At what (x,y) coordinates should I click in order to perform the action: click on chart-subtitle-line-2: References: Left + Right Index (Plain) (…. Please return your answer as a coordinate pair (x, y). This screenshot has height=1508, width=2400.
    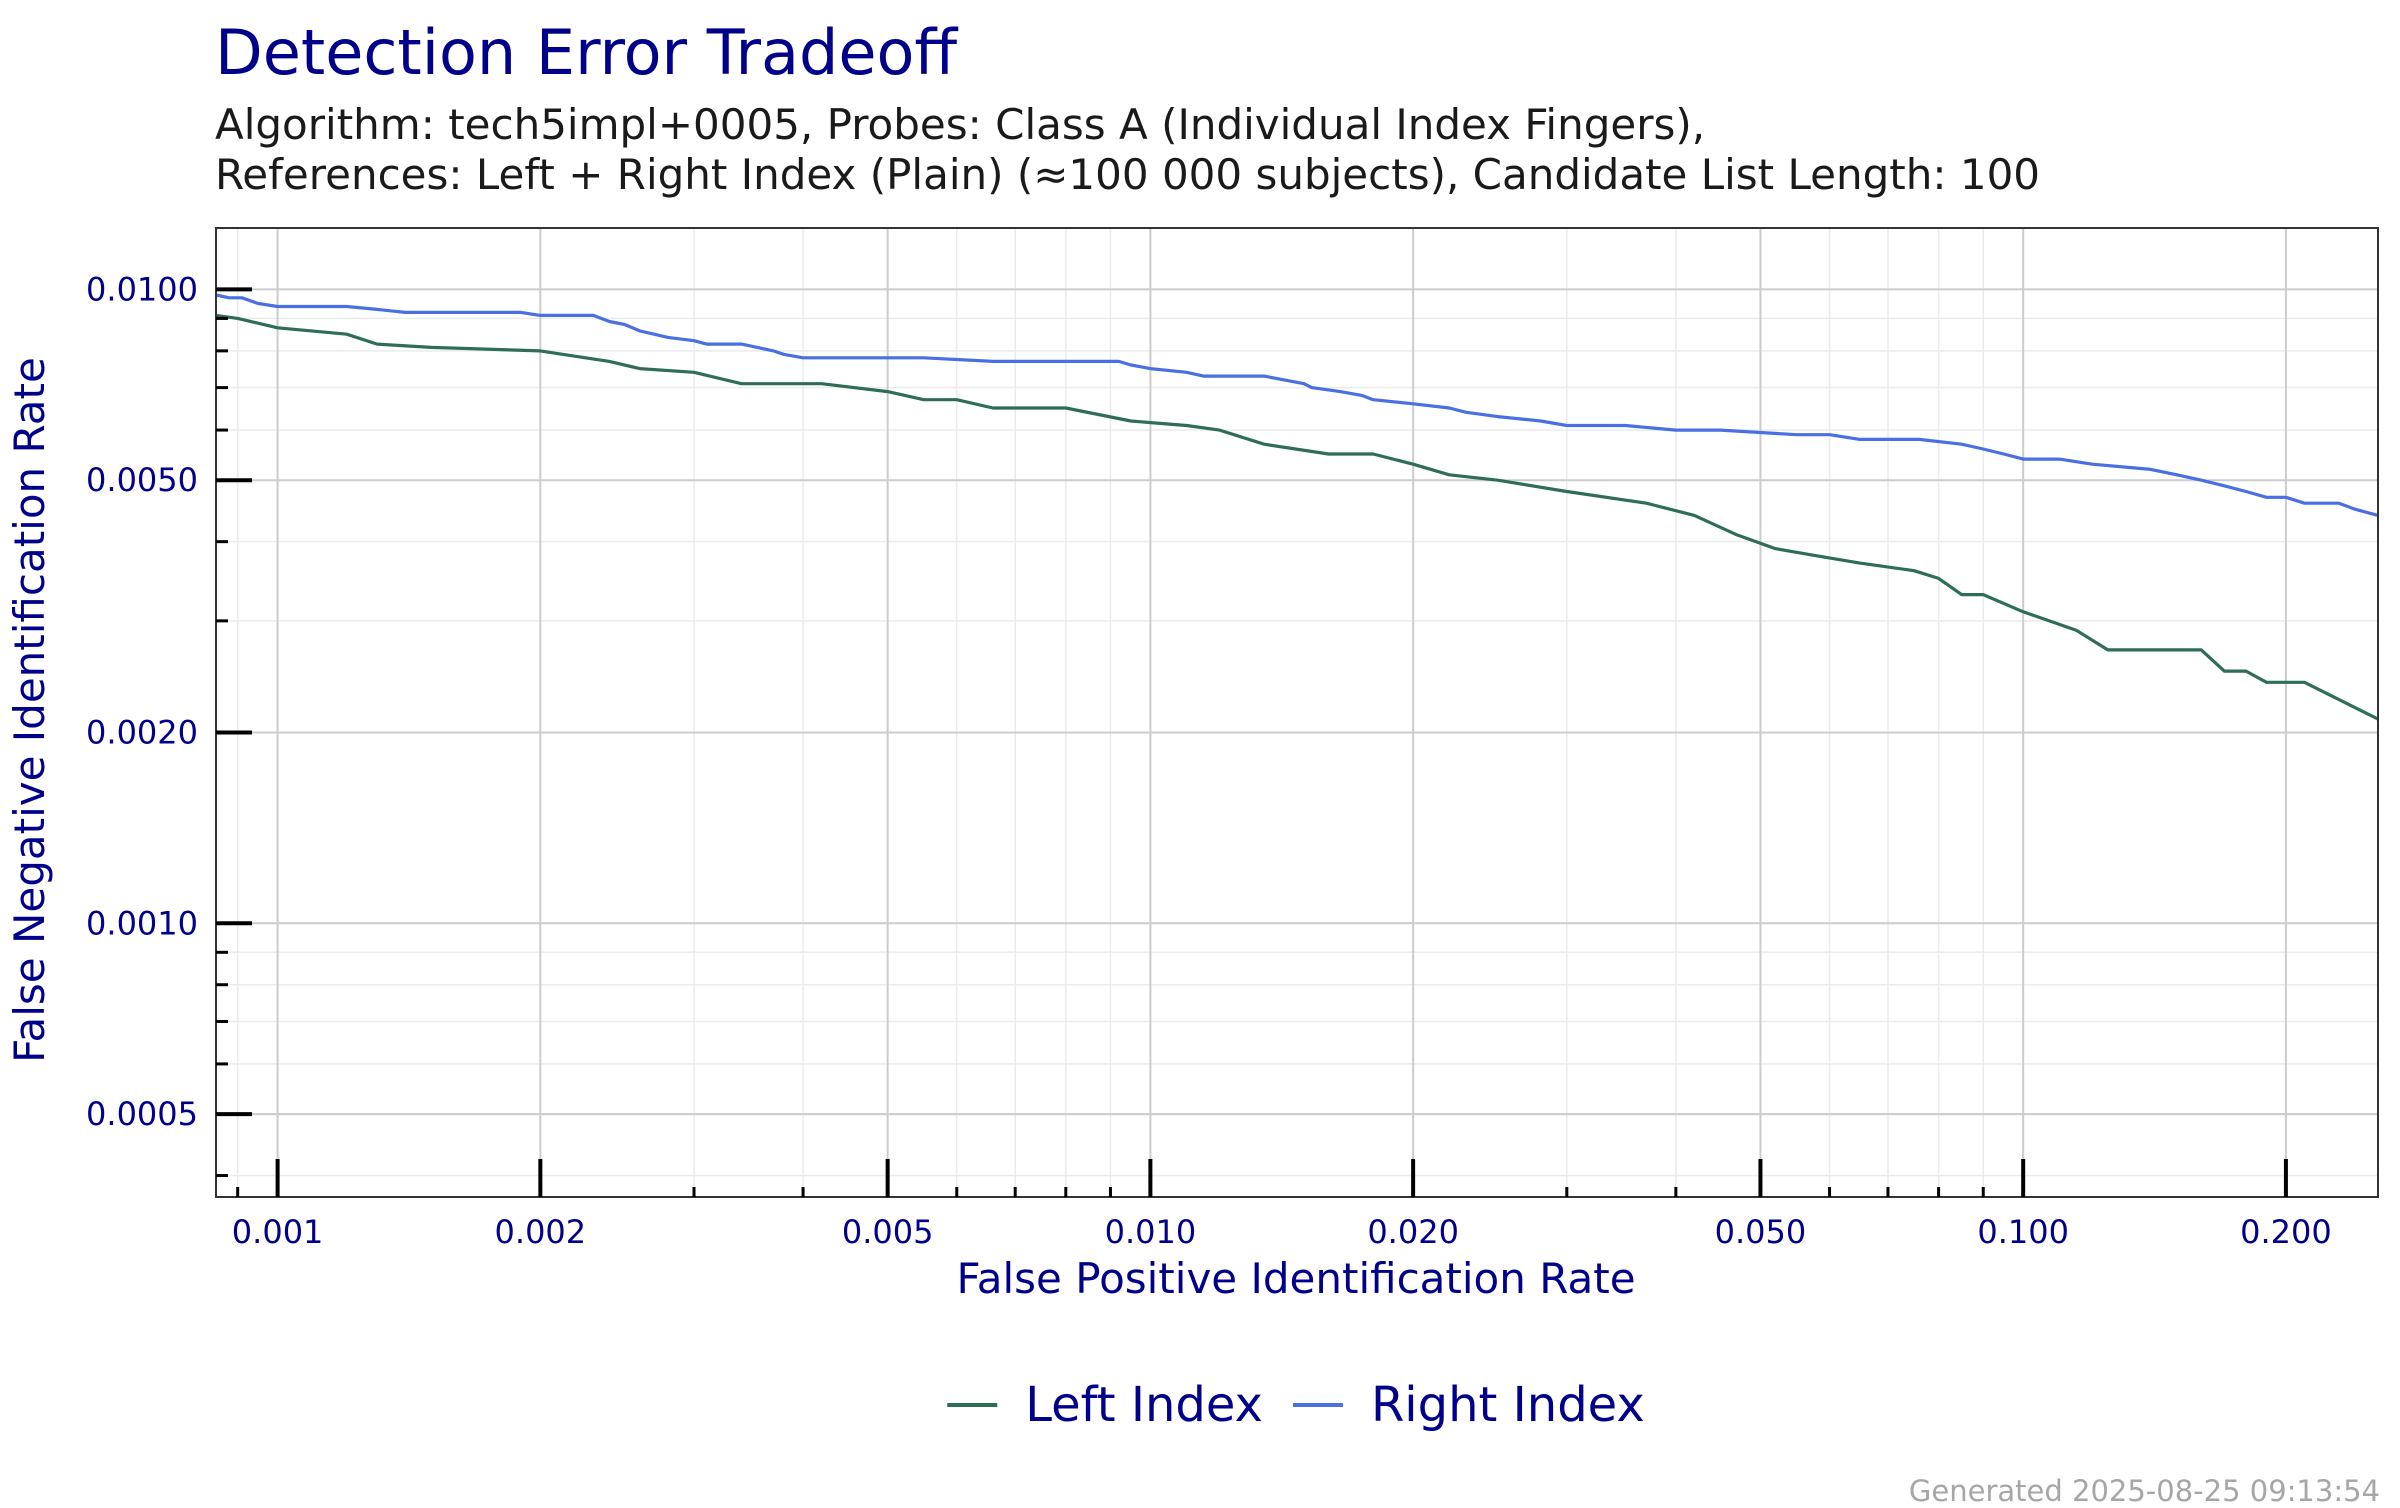
    Looking at the image, I should click on (1128, 174).